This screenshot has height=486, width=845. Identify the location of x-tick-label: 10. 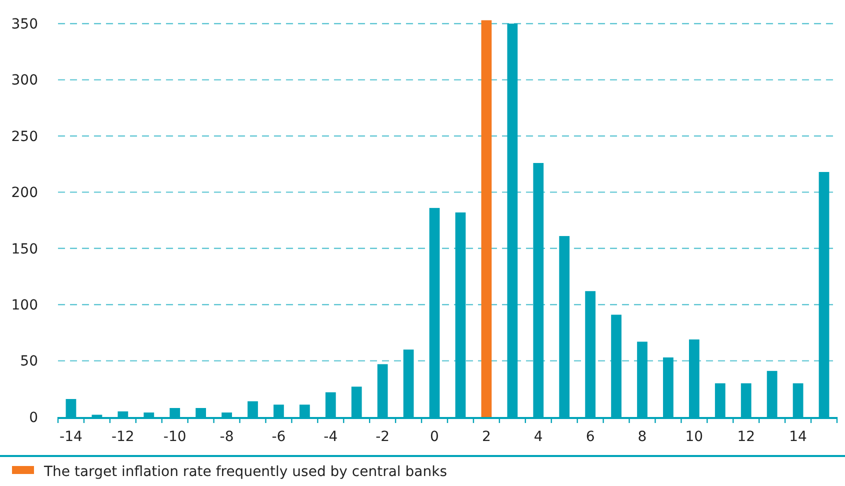
(694, 437).